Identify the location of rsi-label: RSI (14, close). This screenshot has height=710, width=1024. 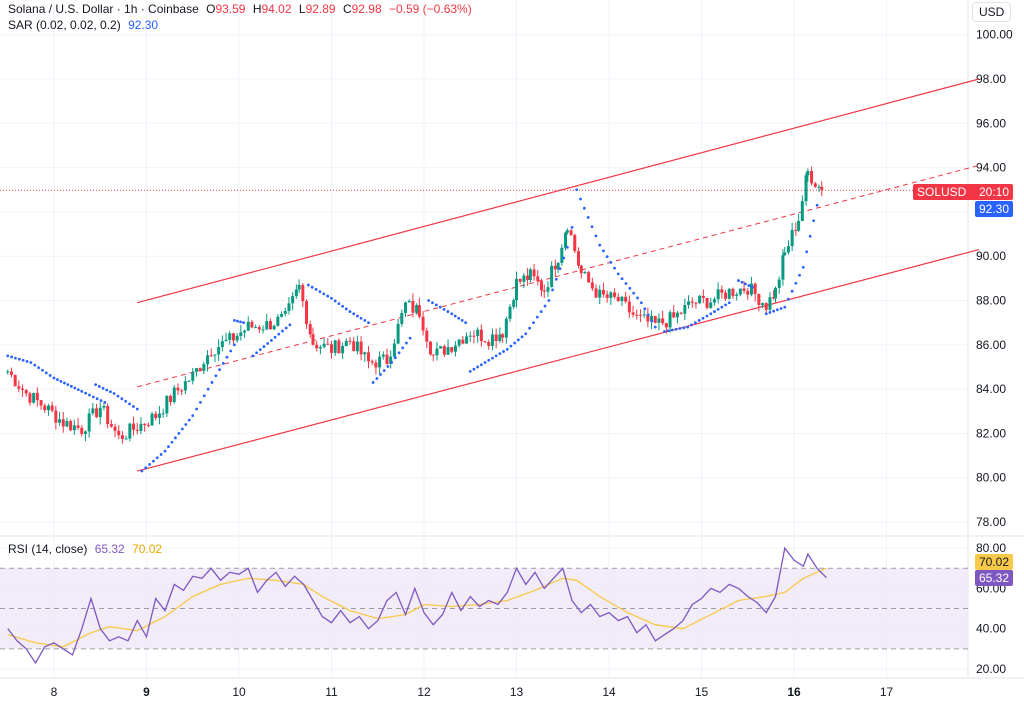
(48, 549).